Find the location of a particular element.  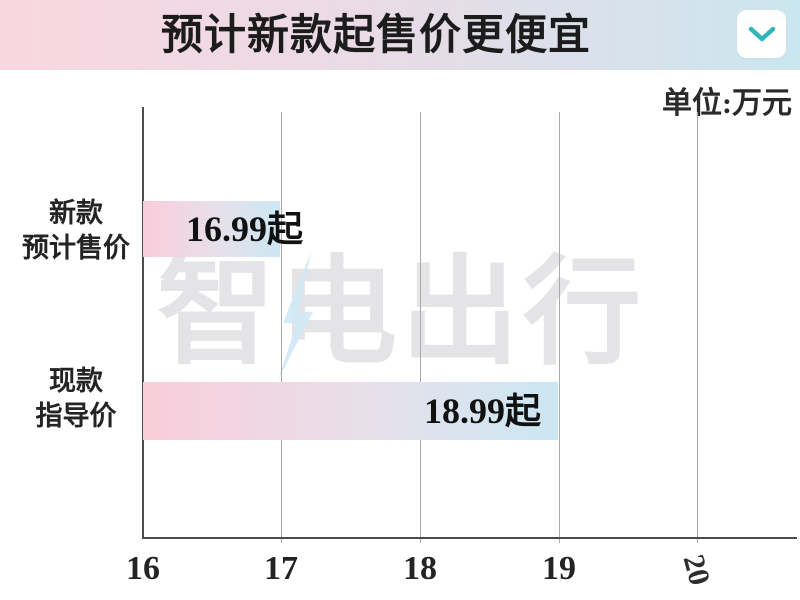

bar-value-new-model: 16.99起 is located at coordinates (245, 229).